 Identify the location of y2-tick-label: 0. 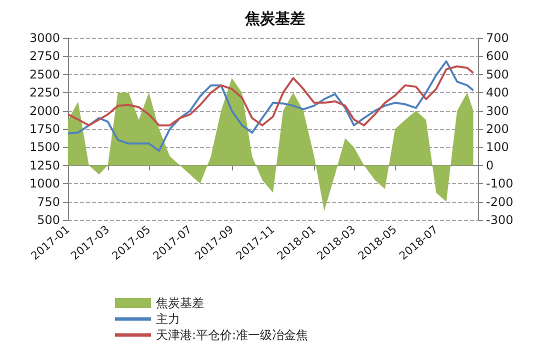
(490, 165).